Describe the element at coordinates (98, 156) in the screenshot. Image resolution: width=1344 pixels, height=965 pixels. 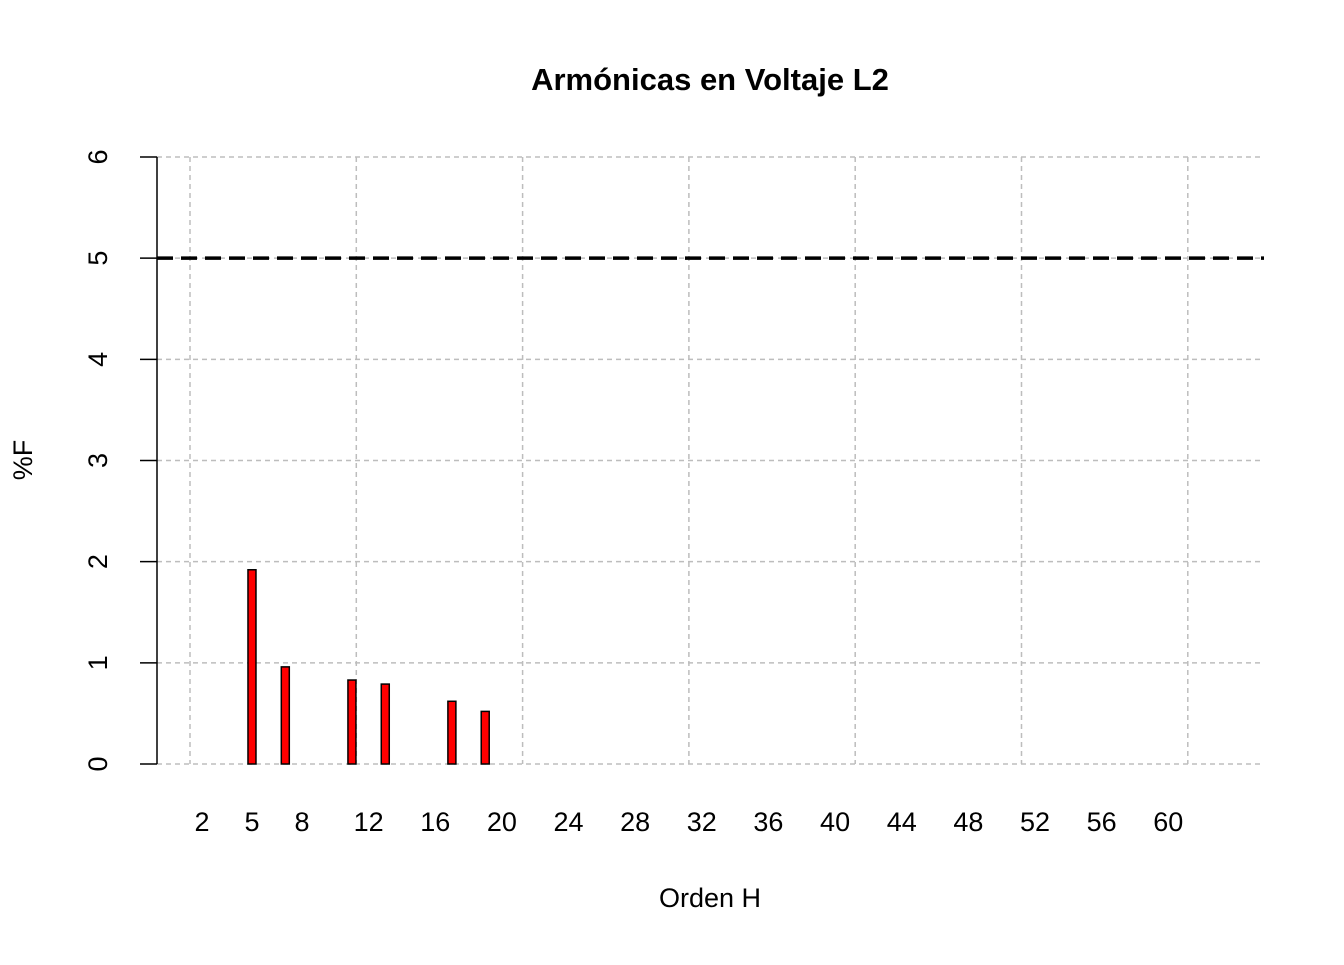
I see `y-tick-label: 6` at that location.